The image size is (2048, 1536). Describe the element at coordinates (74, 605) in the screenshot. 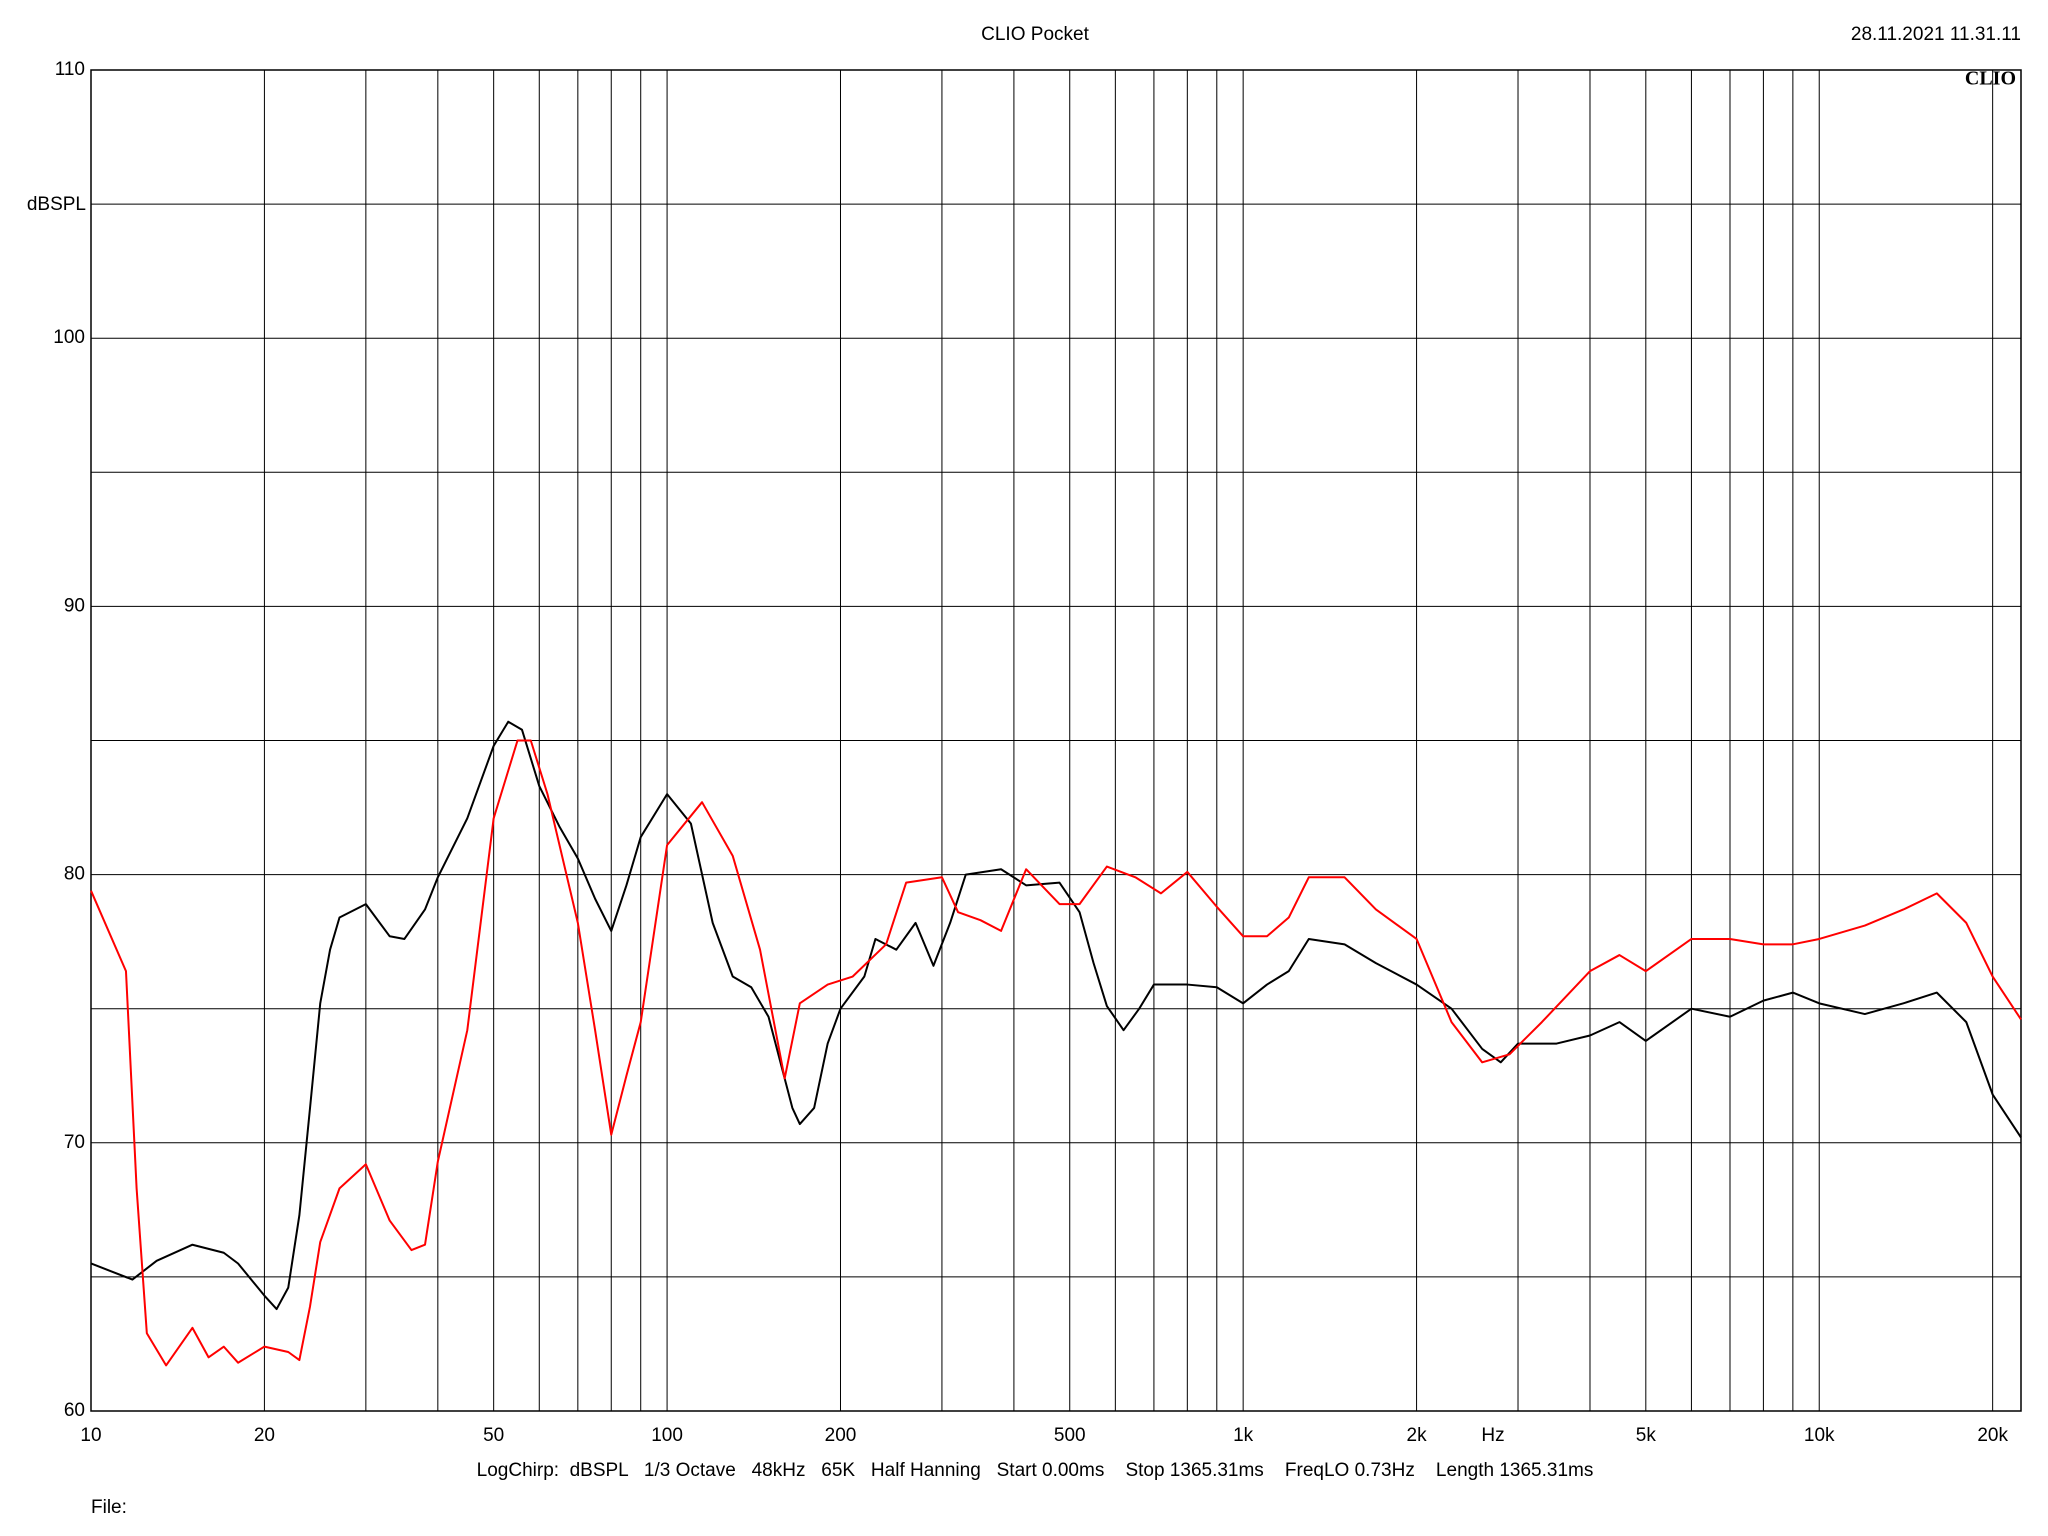

I see `y-tick-label: 90` at that location.